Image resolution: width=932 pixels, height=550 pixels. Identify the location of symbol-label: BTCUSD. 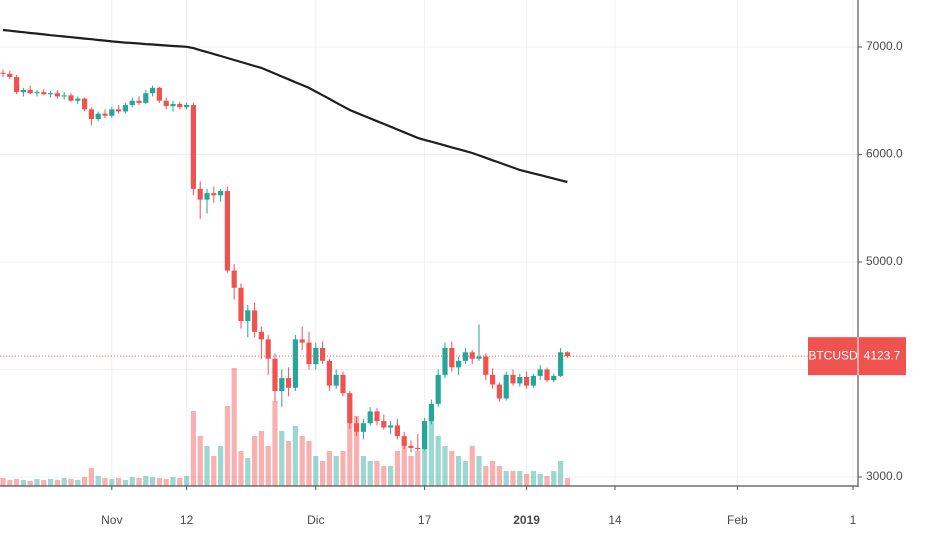
(833, 355).